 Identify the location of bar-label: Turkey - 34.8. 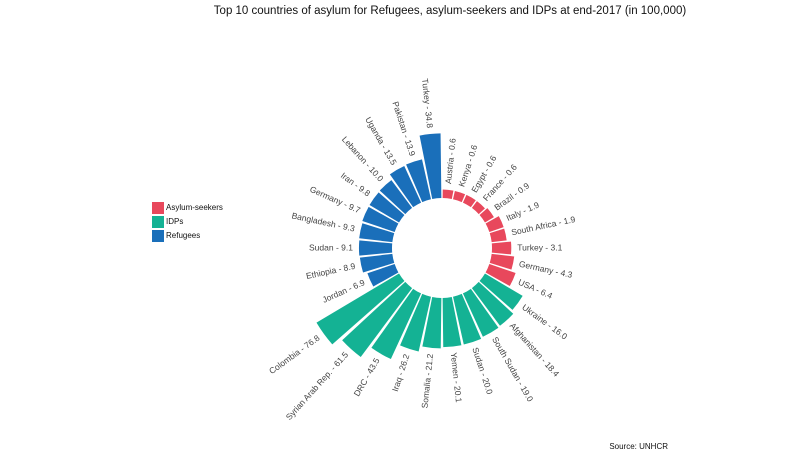
(427, 103).